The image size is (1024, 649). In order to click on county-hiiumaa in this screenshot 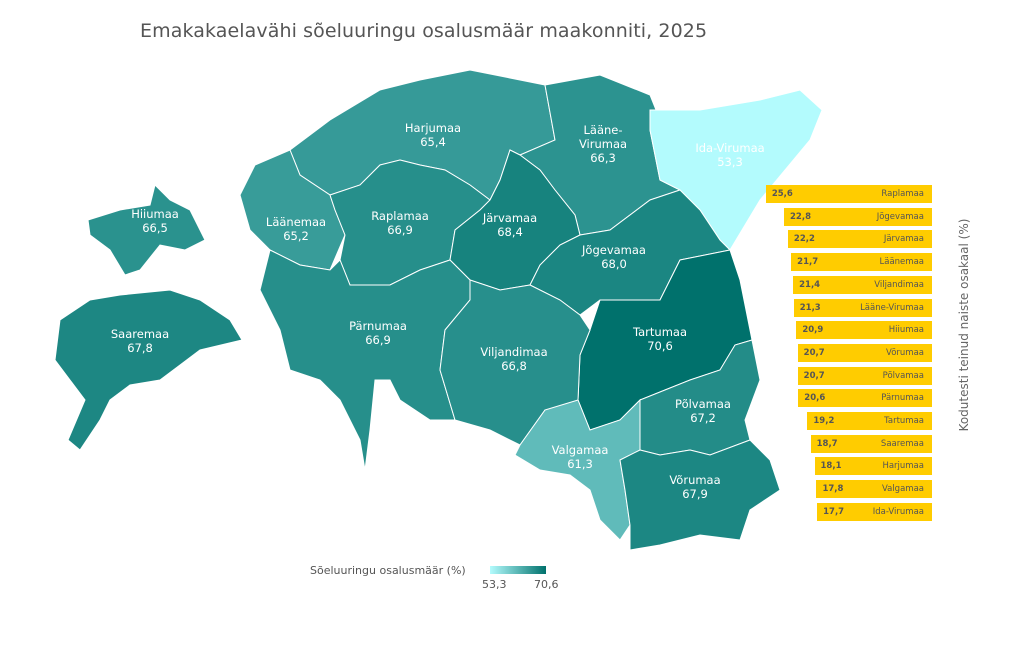, I will do `click(146, 230)`.